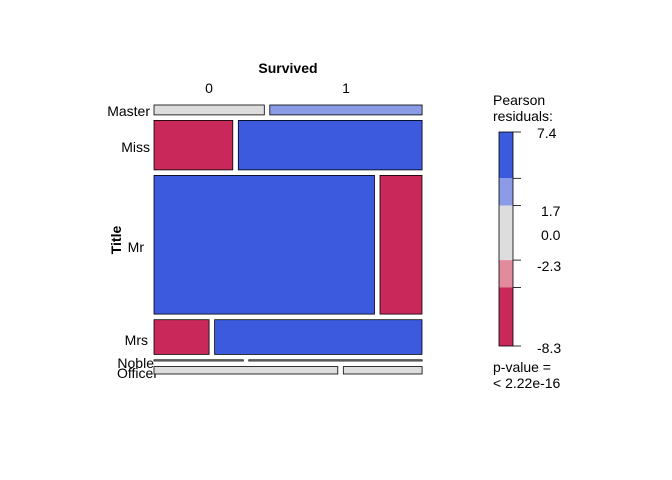 This screenshot has height=480, width=672. Describe the element at coordinates (135, 363) in the screenshot. I see `row-label-noble: Noble` at that location.